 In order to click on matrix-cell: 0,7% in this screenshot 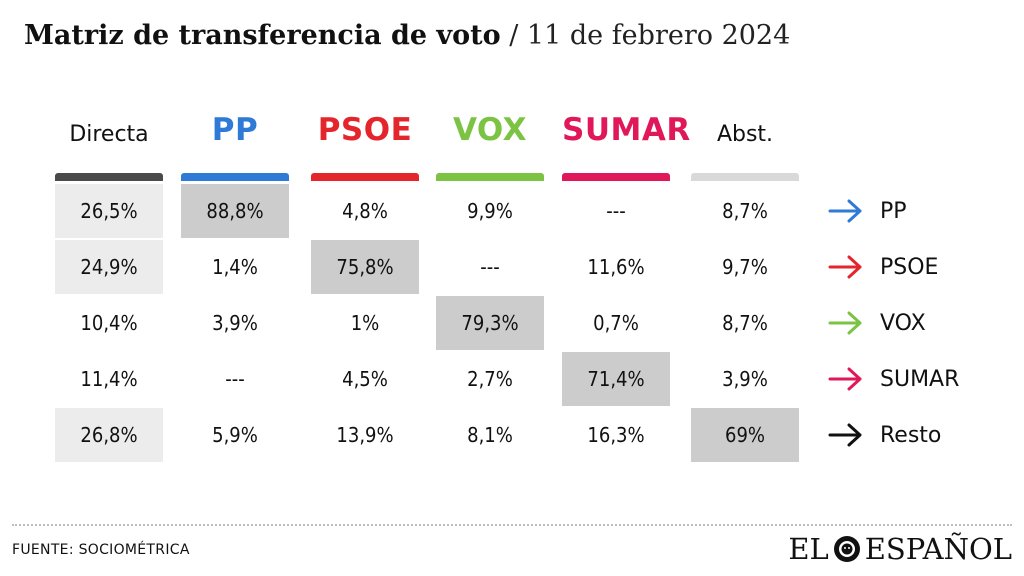, I will do `click(616, 323)`.